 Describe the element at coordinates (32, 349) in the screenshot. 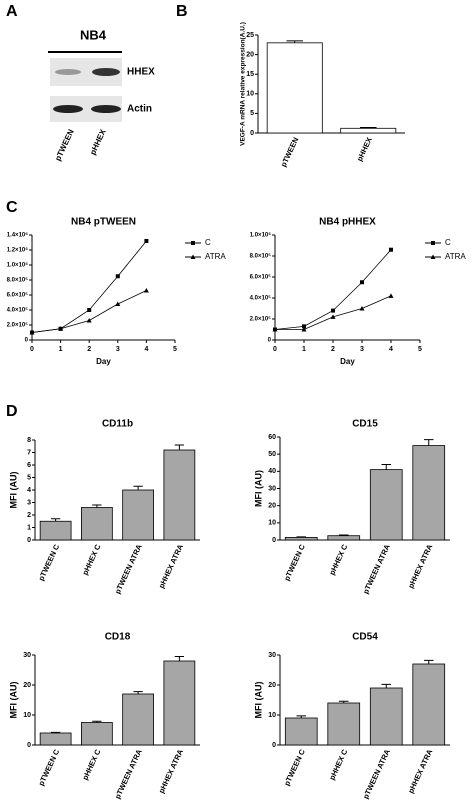

I see `x-tick-label: 0` at that location.